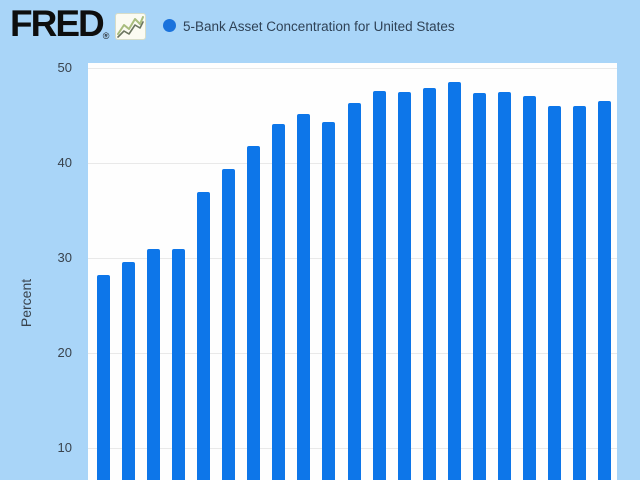 This screenshot has height=480, width=640. What do you see at coordinates (64, 67) in the screenshot?
I see `y-tick-label-50: 50` at bounding box center [64, 67].